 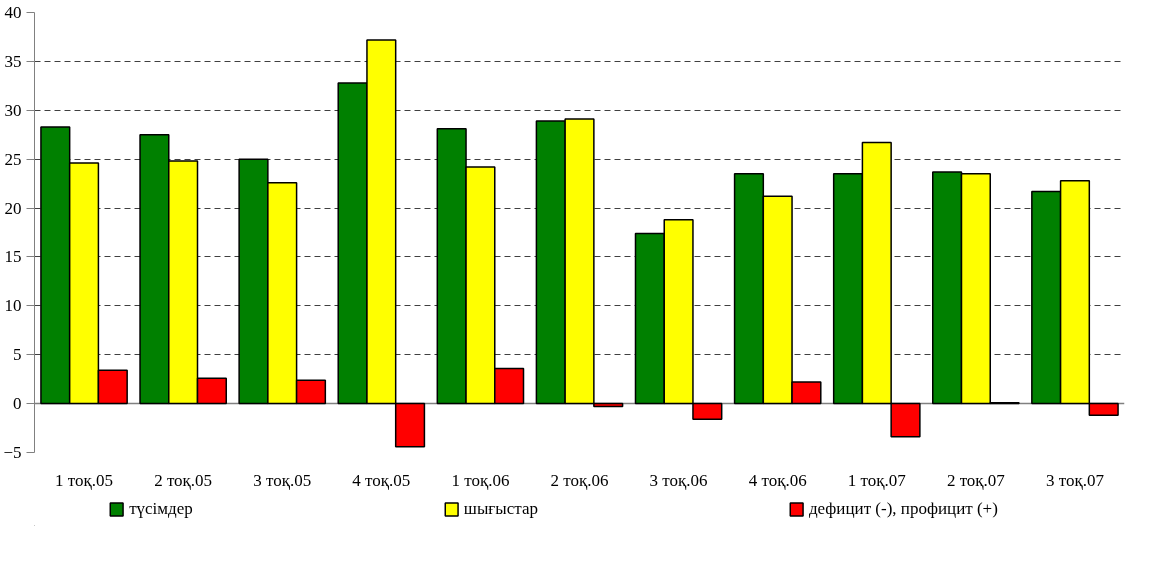 What do you see at coordinates (183, 480) in the screenshot?
I see `x-tick-label: 2 тоқ.05` at bounding box center [183, 480].